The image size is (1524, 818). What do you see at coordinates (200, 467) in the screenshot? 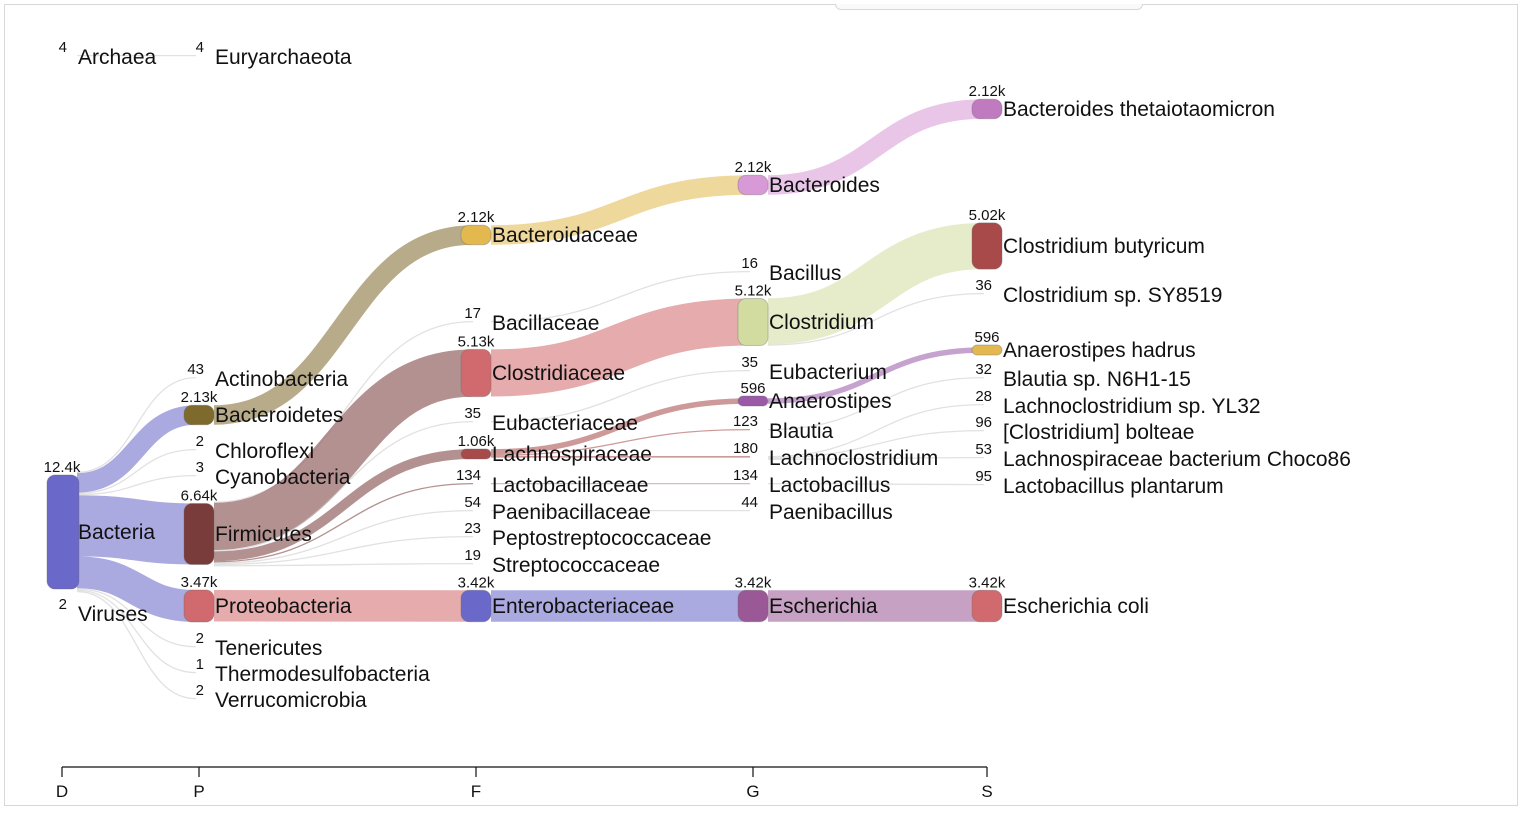
I see `node-count-cyanobacteria: 3` at bounding box center [200, 467].